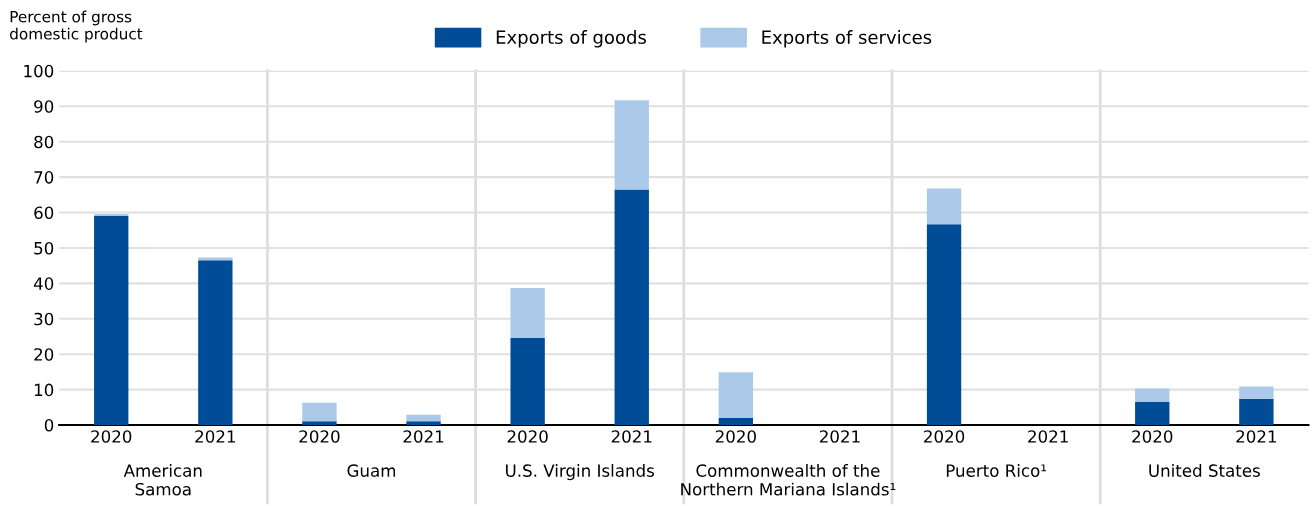 Image resolution: width=1315 pixels, height=506 pixels. I want to click on y-tick-label: 80, so click(44, 142).